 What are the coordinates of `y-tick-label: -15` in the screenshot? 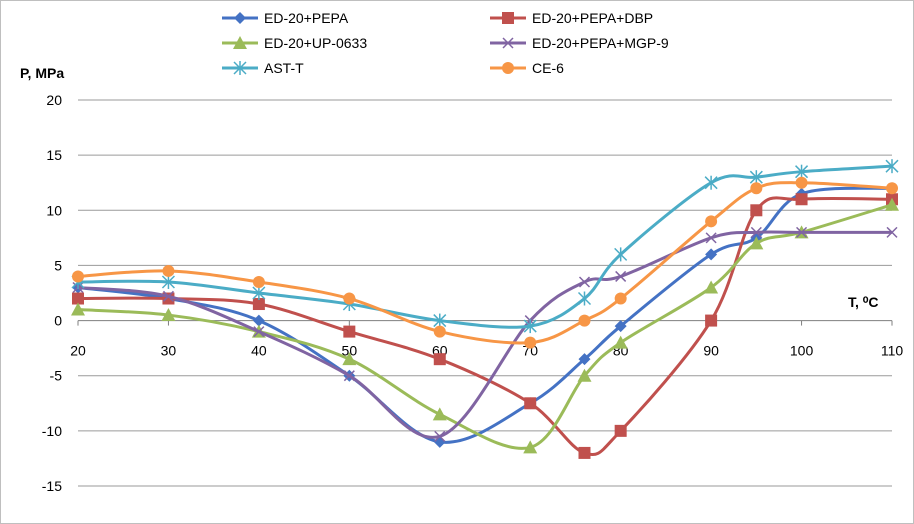 It's located at (52, 486).